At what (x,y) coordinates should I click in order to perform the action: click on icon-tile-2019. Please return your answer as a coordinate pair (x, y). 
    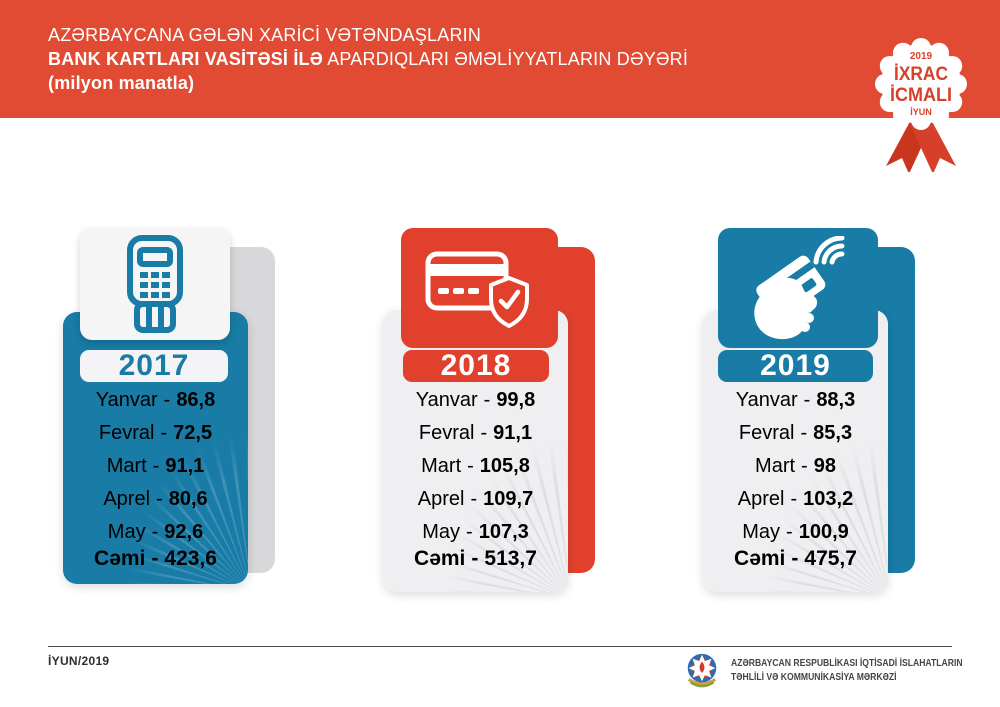
    Looking at the image, I should click on (798, 288).